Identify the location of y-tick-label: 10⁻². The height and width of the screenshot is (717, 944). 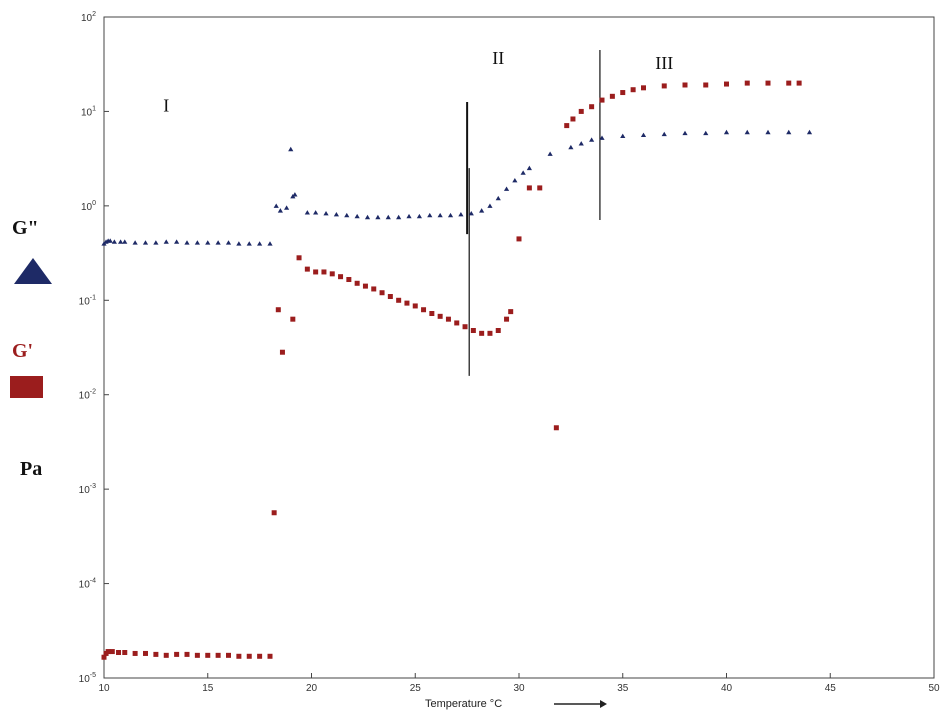
(87, 395).